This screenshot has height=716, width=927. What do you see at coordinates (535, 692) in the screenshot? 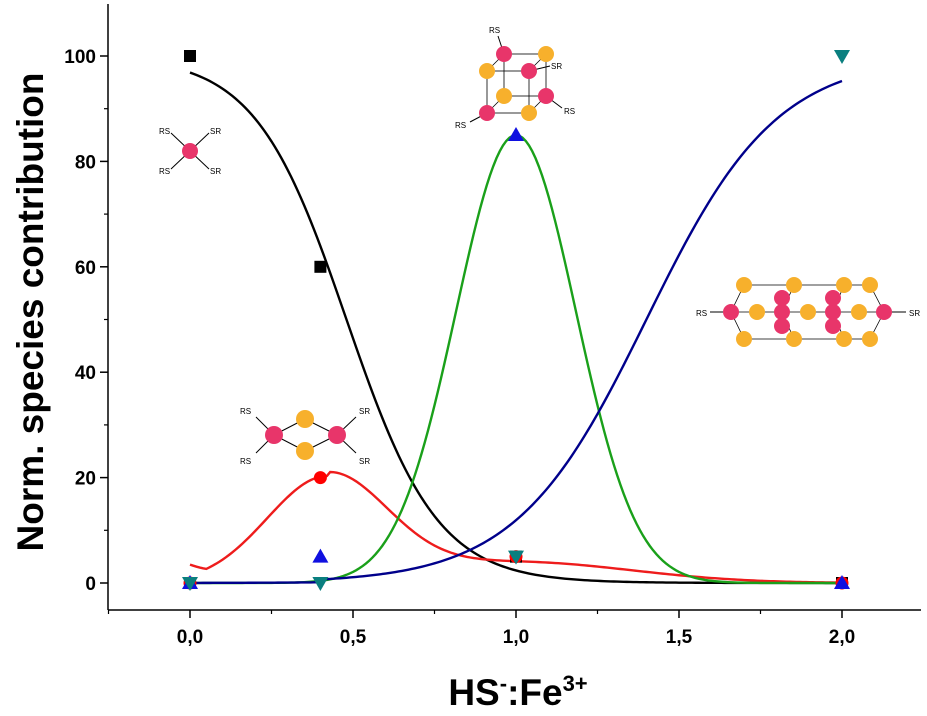
I see `x-axis-title-mid: :Fe` at bounding box center [535, 692].